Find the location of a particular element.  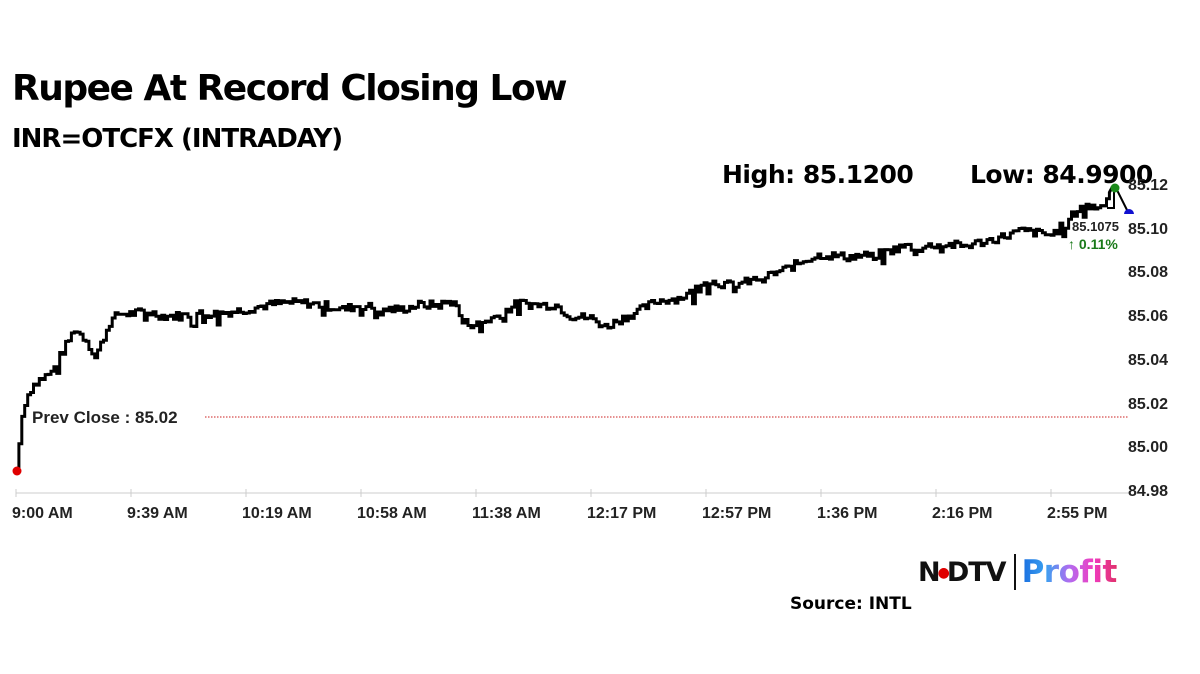

y-tick-label: 85.00 is located at coordinates (1148, 448).